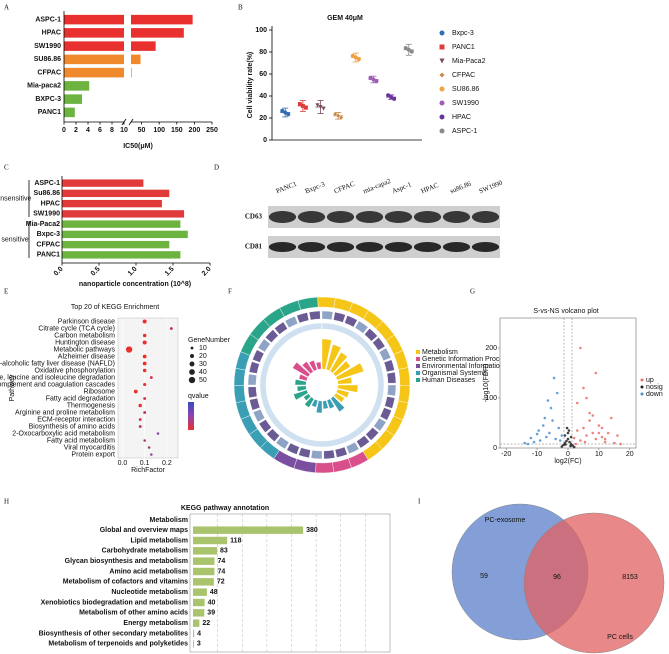  I want to click on x-tick-label: -20, so click(506, 454).